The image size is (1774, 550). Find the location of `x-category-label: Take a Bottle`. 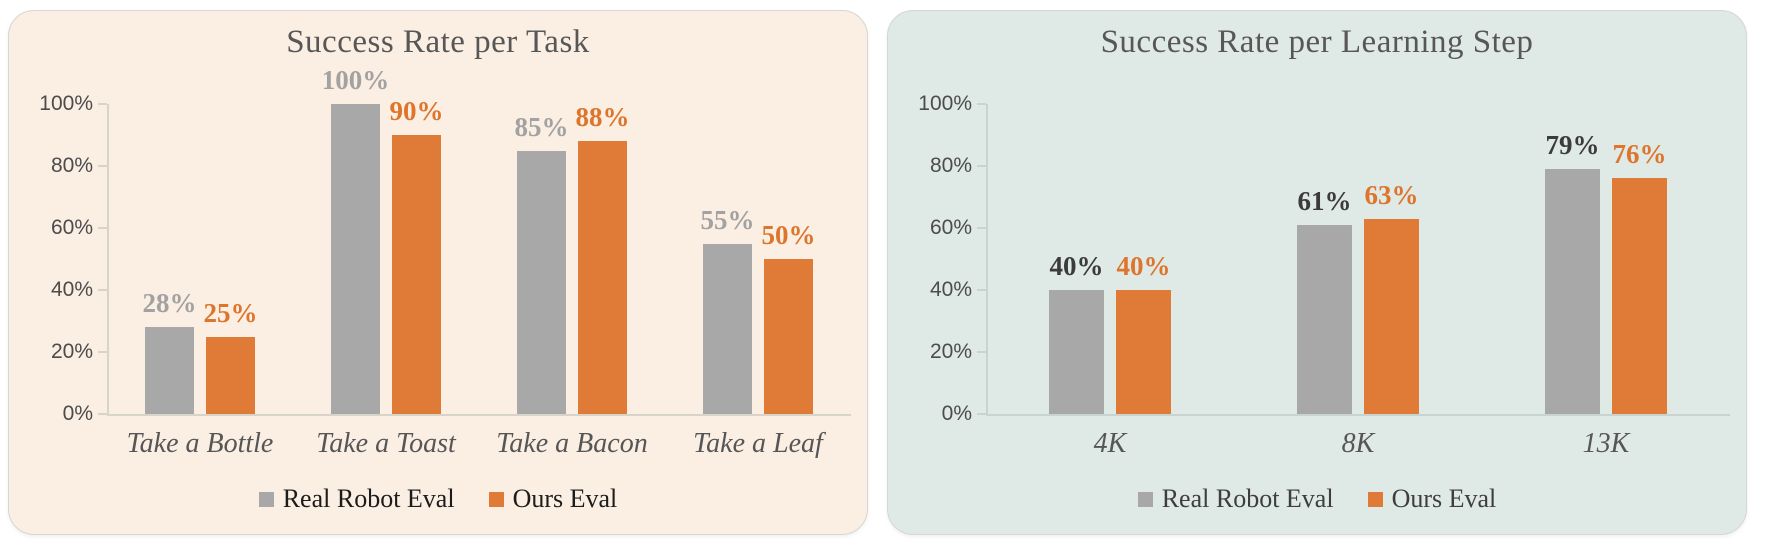

x-category-label: Take a Bottle is located at coordinates (200, 443).